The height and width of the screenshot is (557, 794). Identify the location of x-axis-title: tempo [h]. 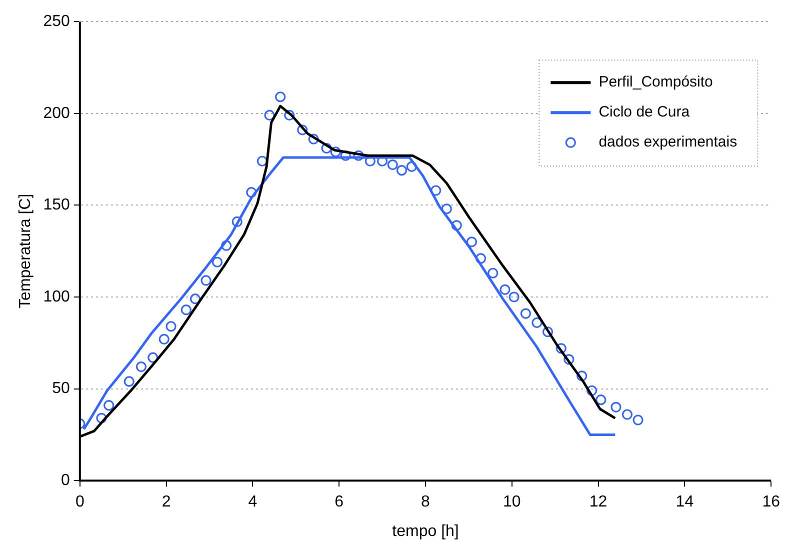
(425, 531).